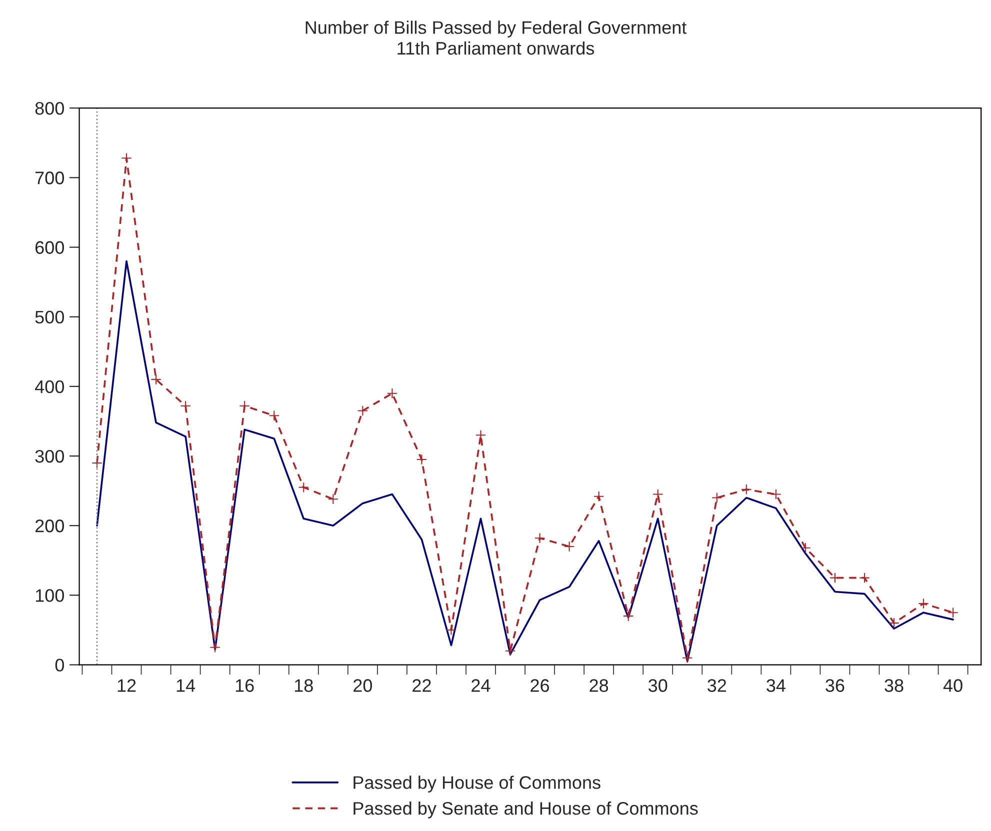 The height and width of the screenshot is (831, 991). What do you see at coordinates (49, 387) in the screenshot?
I see `y-tick-label: 400` at bounding box center [49, 387].